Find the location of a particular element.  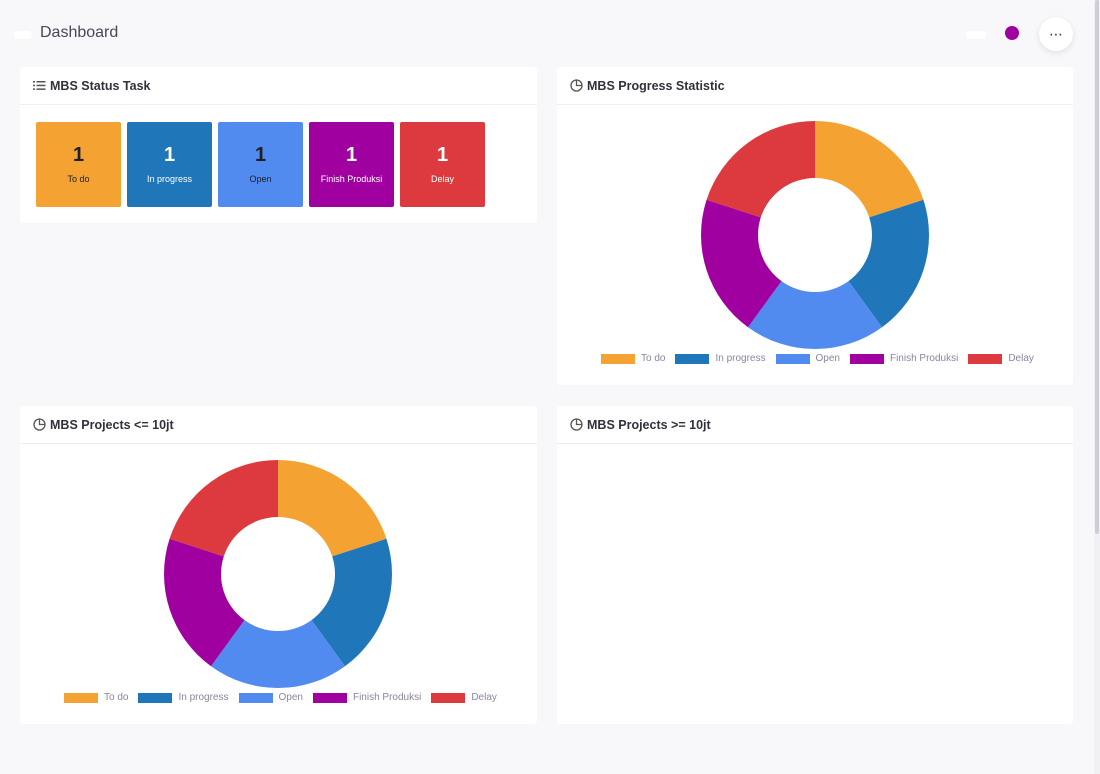

card-title: MBS Status Task is located at coordinates (100, 85).